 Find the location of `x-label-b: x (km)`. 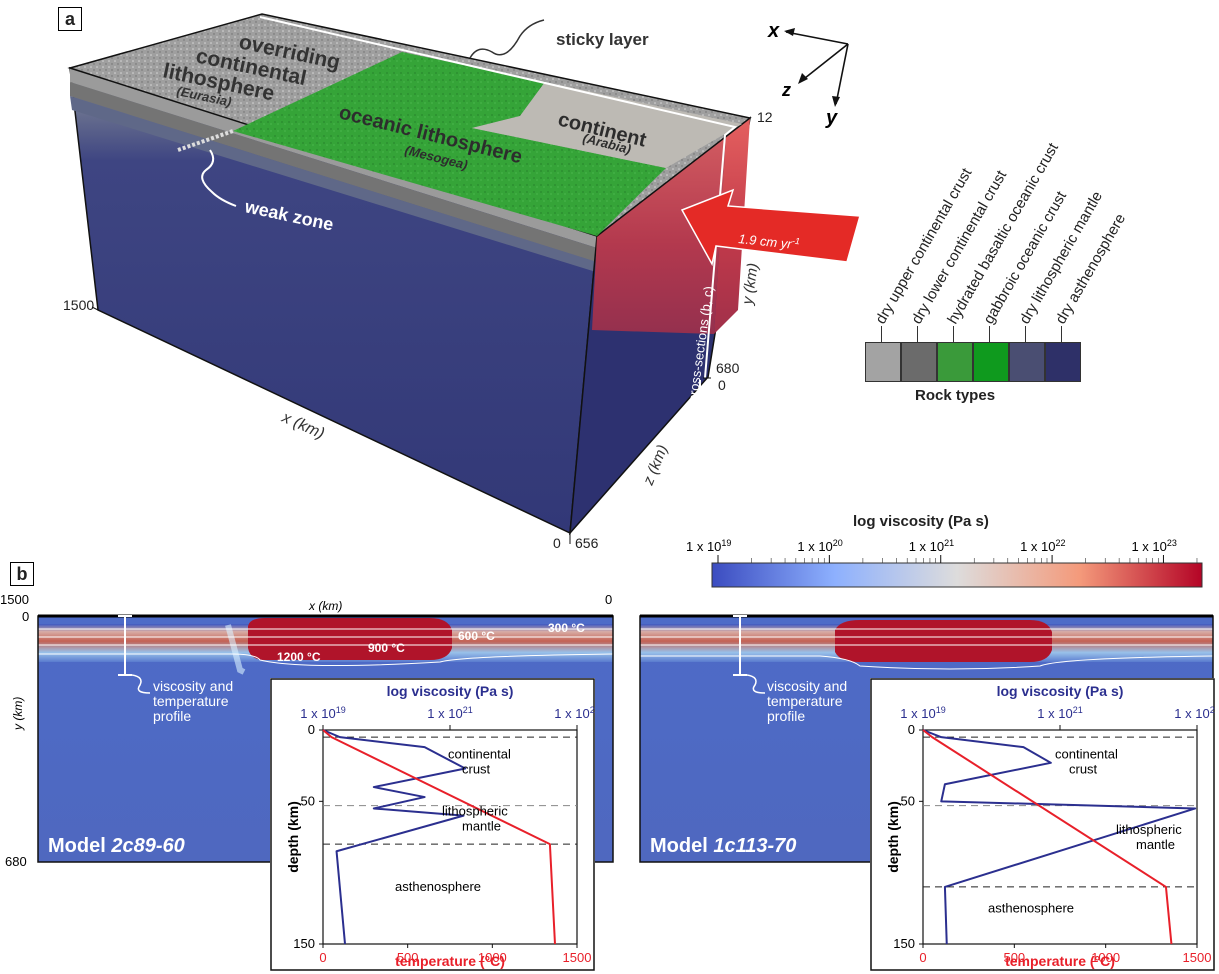

x-label-b: x (km) is located at coordinates (325, 606).